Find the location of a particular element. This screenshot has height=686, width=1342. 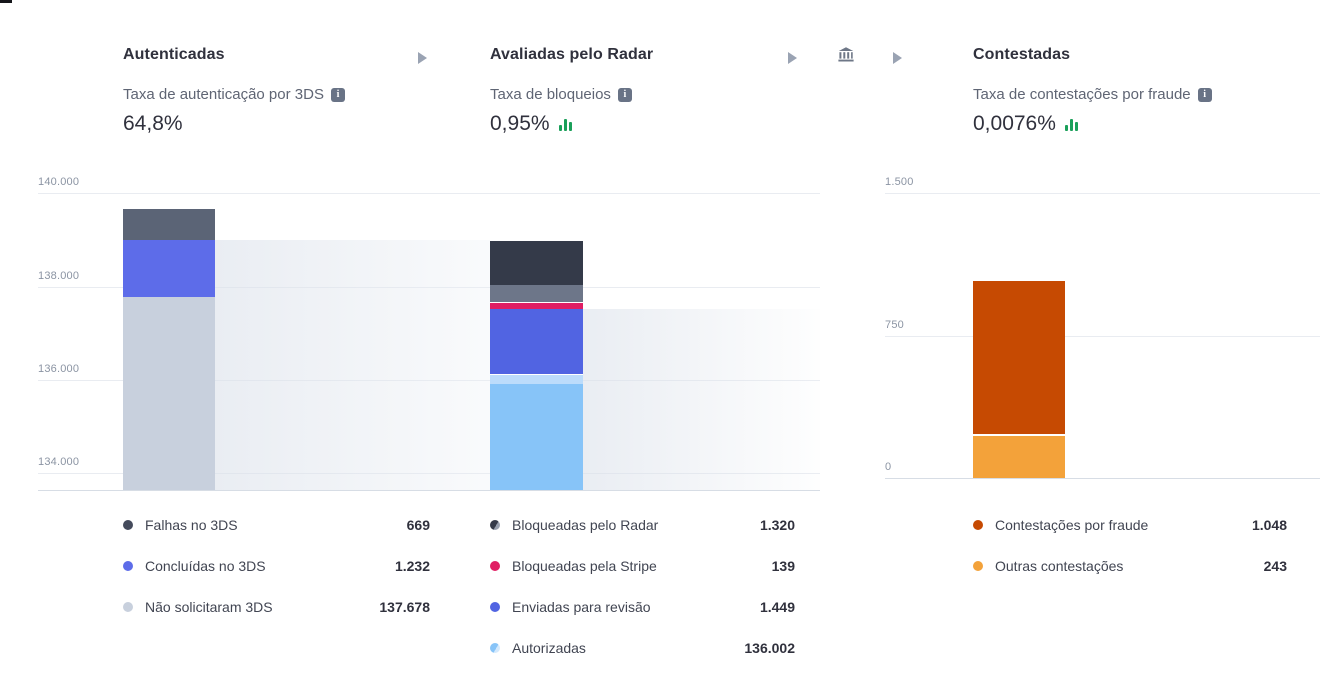

y-axis-tick: 1.500 is located at coordinates (899, 182).